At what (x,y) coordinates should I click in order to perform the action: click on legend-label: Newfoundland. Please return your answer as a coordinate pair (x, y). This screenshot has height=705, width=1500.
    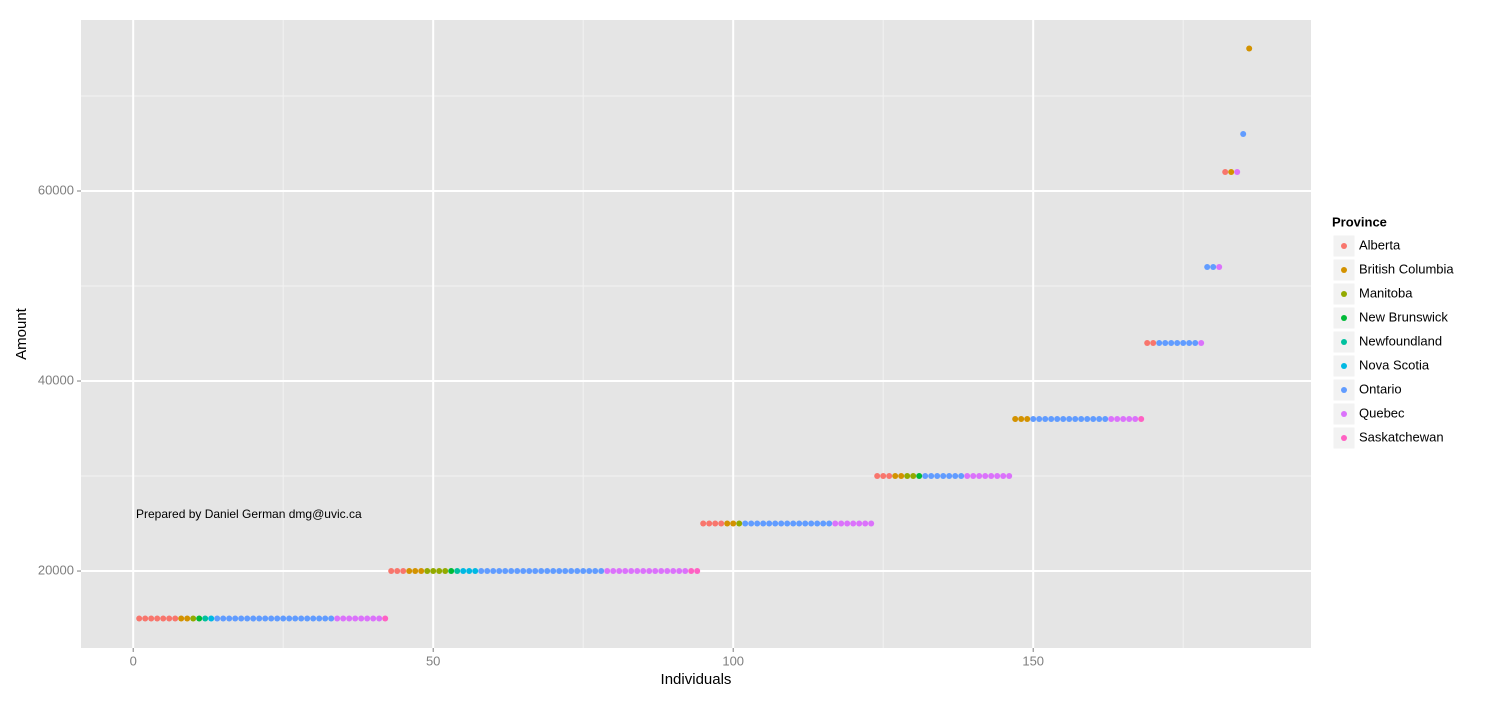
    Looking at the image, I should click on (1400, 340).